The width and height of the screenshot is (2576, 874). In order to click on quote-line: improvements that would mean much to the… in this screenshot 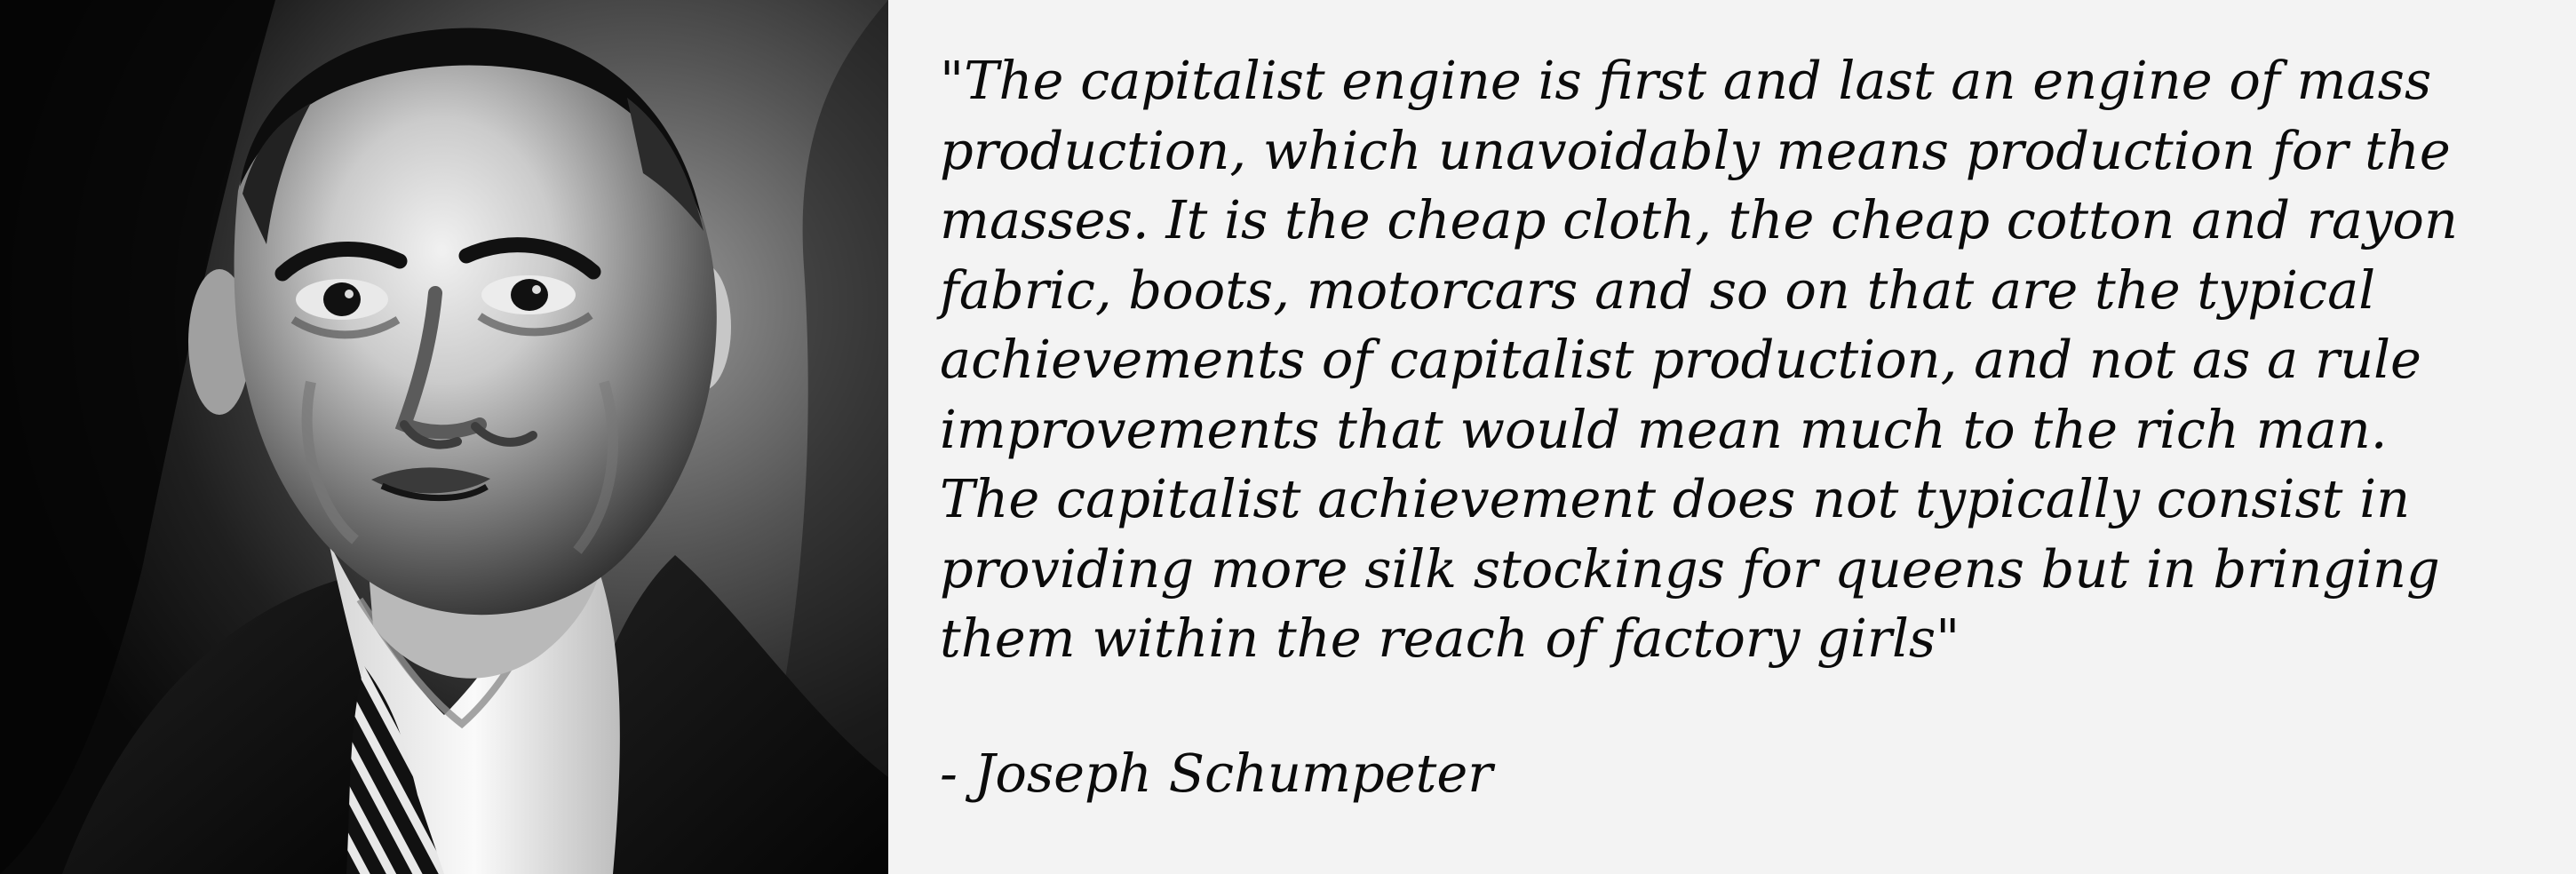, I will do `click(1664, 429)`.